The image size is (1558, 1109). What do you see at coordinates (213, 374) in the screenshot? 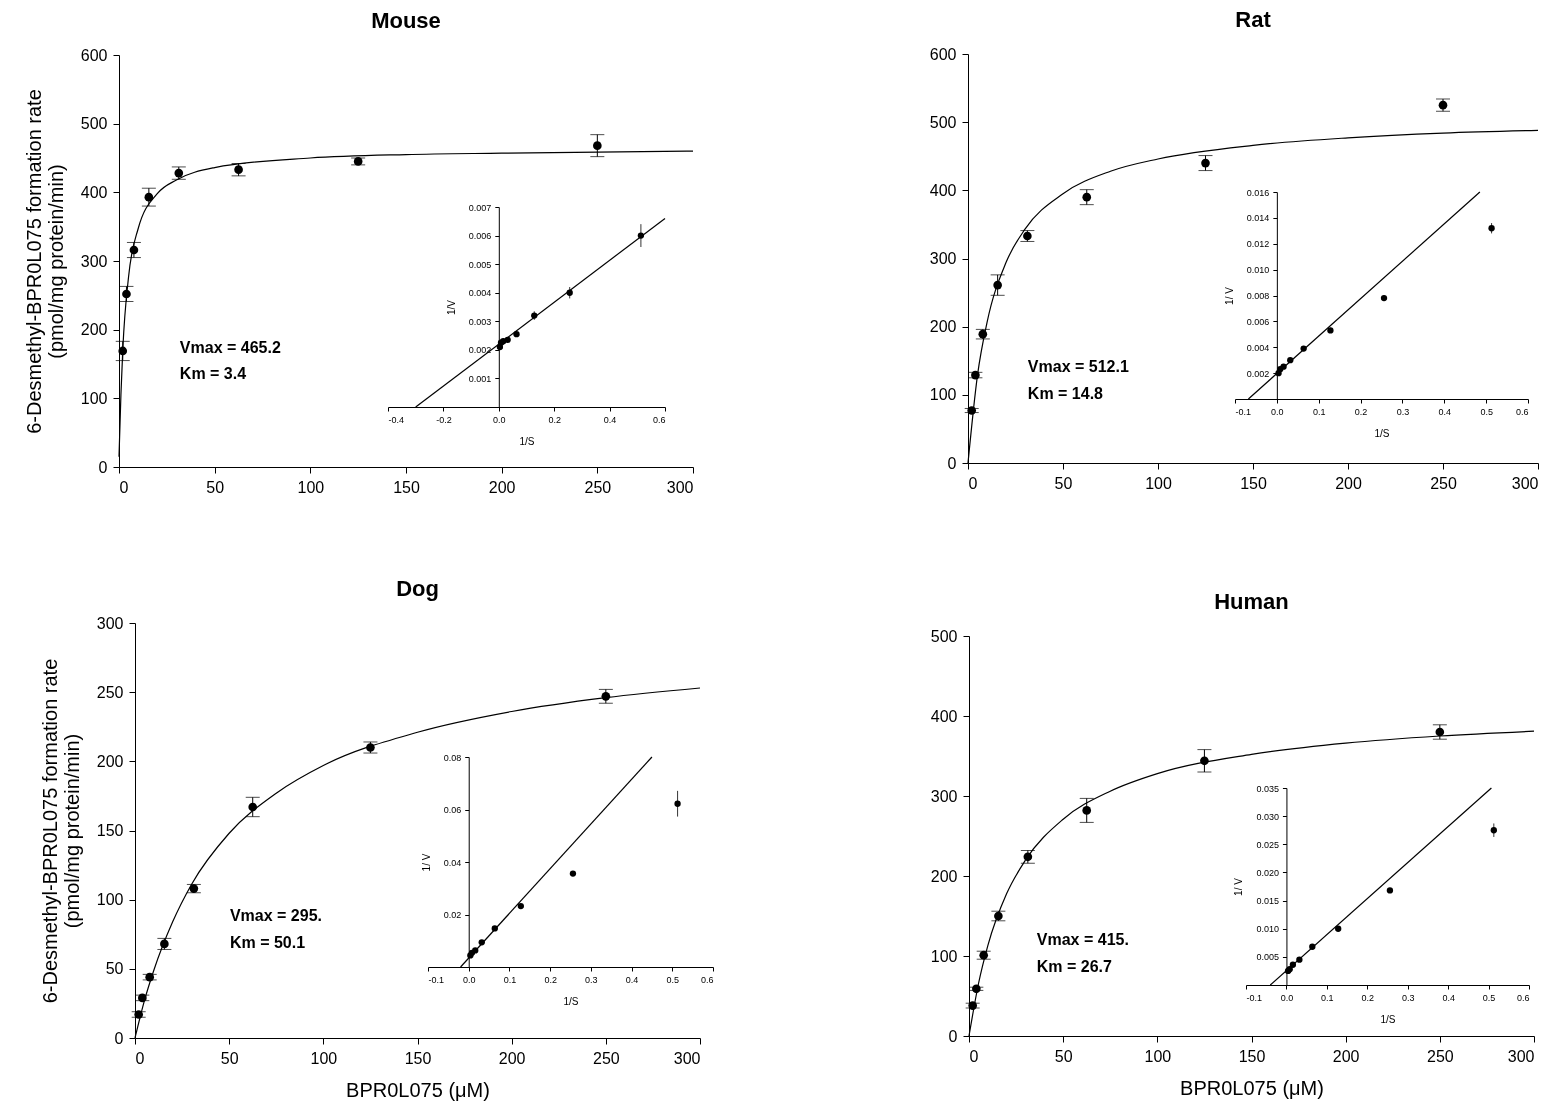
I see `annotation: Km = 3.4` at bounding box center [213, 374].